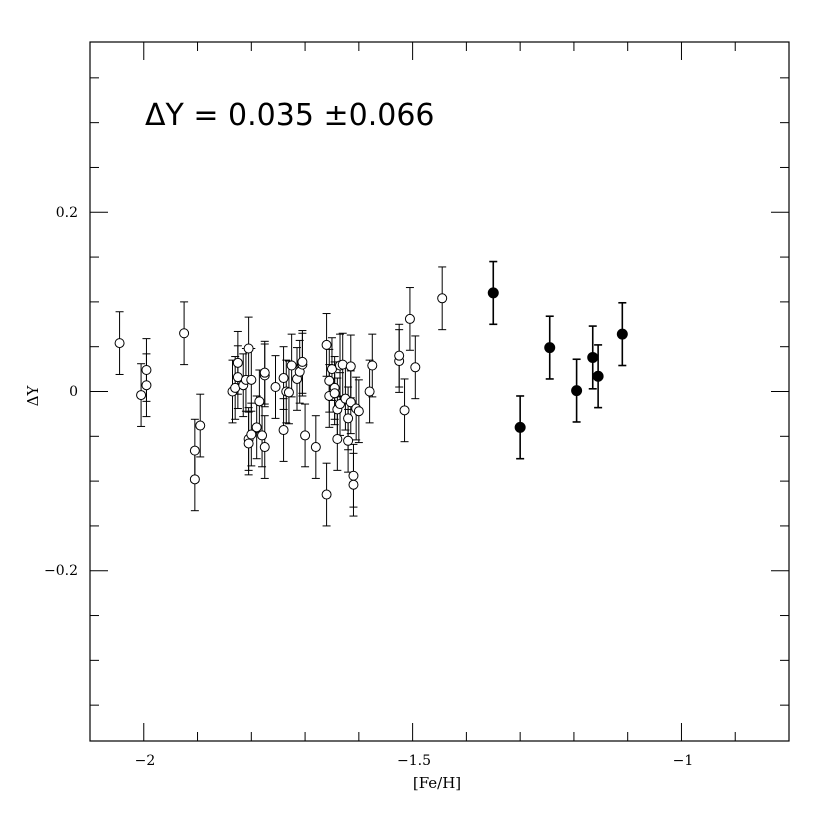  Describe the element at coordinates (145, 761) in the screenshot. I see `x-tick-label: −2` at that location.